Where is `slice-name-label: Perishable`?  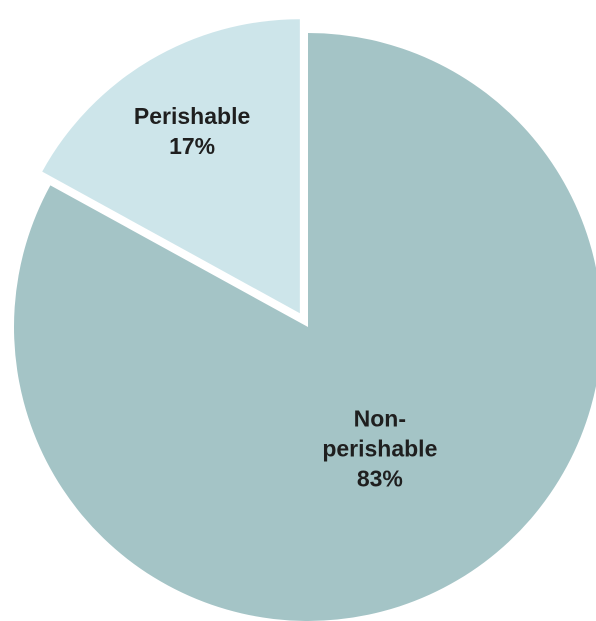
slice-name-label: Perishable is located at coordinates (192, 116).